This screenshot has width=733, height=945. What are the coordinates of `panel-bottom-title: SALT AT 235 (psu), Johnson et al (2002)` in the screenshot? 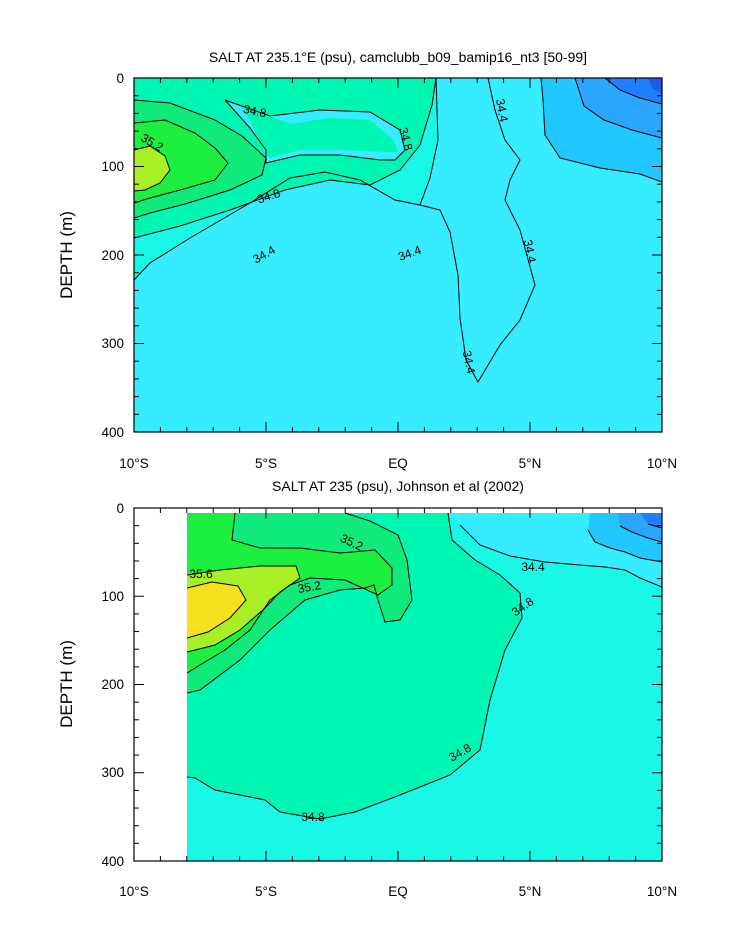 It's located at (398, 486).